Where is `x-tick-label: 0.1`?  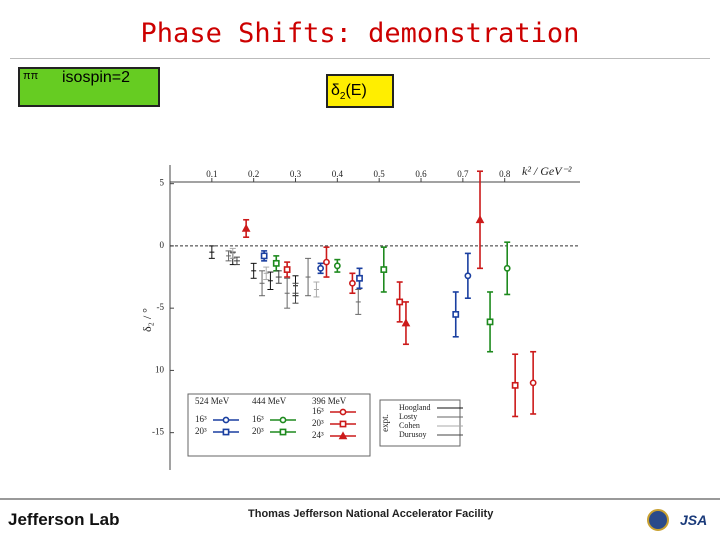 x-tick-label: 0.1 is located at coordinates (211, 174).